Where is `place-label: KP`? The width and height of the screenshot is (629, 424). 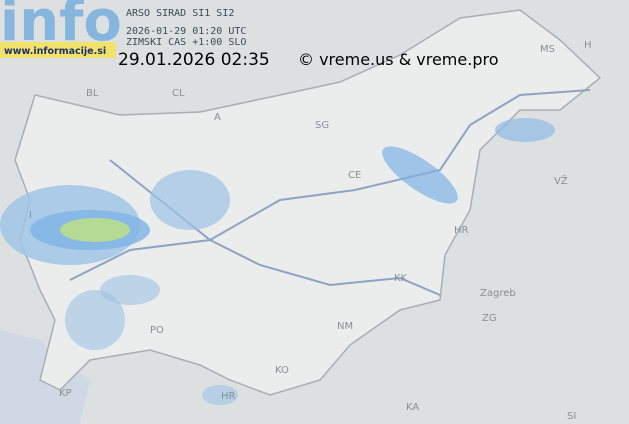 place-label: KP is located at coordinates (65, 393).